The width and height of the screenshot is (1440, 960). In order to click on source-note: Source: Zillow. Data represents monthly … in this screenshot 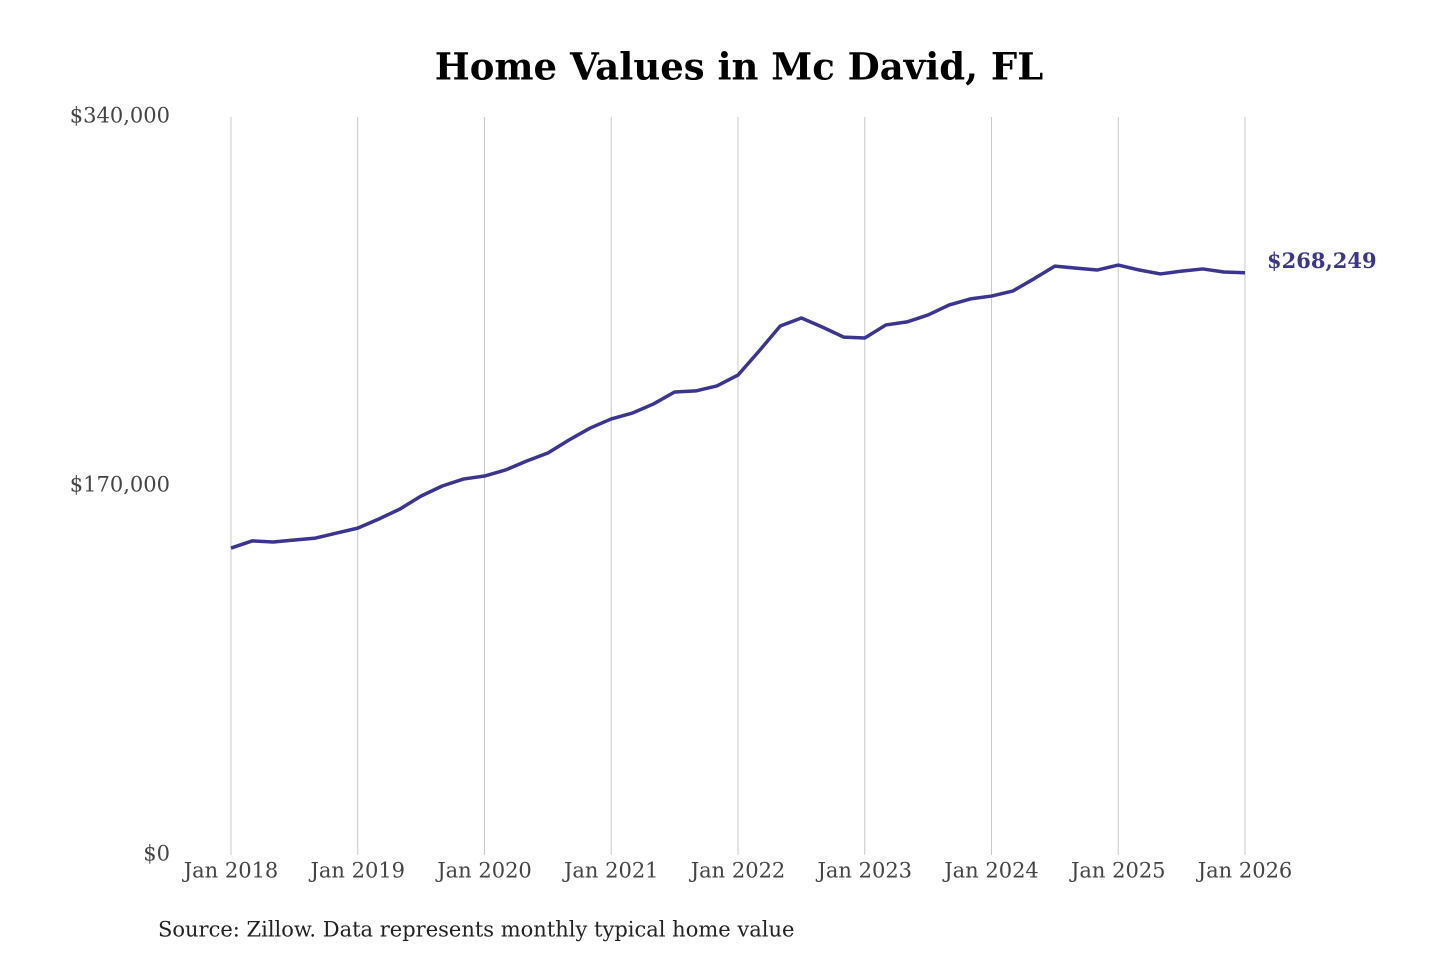, I will do `click(476, 930)`.